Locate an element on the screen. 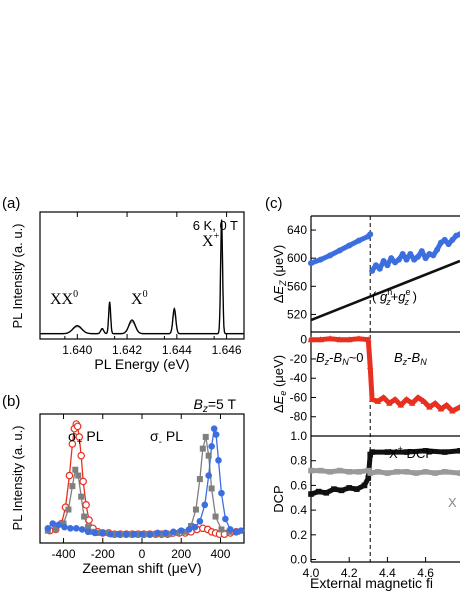 The height and width of the screenshot is (595, 460). x-tick-label: 1.642 is located at coordinates (127, 350).